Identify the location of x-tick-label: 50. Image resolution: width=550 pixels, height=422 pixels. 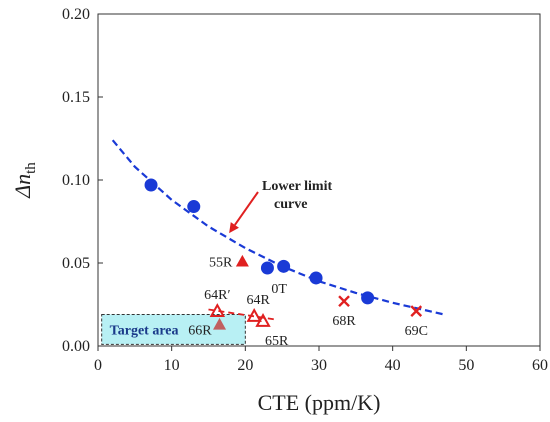
(466, 365).